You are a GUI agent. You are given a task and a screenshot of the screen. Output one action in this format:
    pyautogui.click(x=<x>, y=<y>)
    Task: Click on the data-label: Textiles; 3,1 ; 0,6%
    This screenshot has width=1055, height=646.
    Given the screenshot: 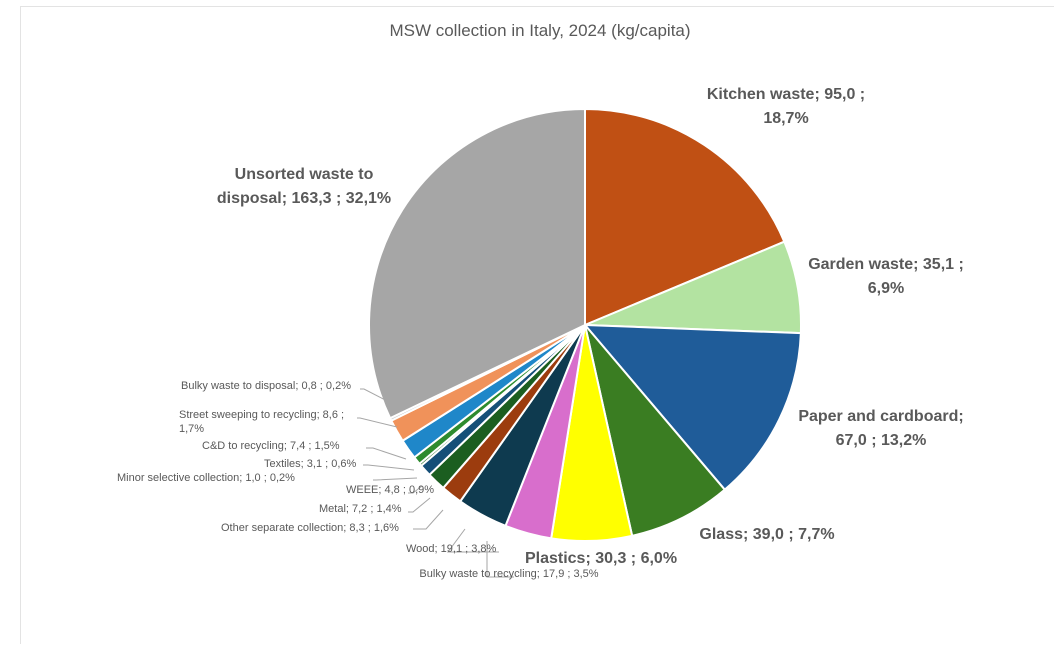 What is the action you would take?
    pyautogui.click(x=310, y=464)
    